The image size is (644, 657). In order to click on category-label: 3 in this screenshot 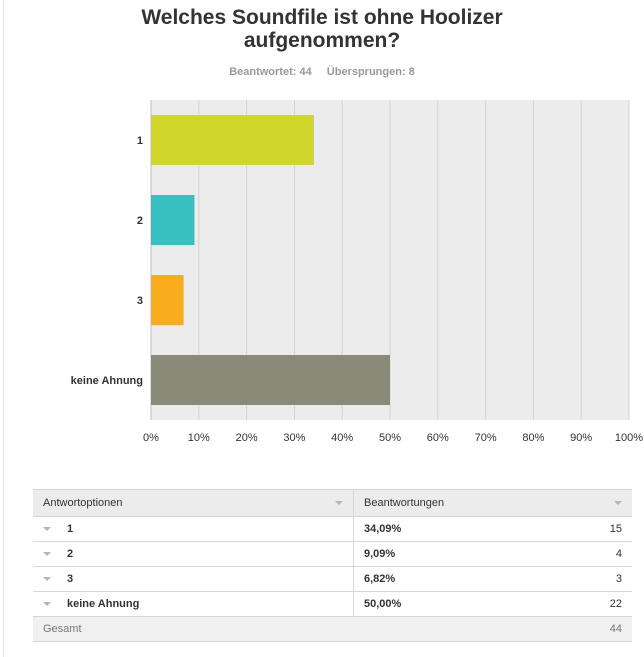, I will do `click(140, 301)`.